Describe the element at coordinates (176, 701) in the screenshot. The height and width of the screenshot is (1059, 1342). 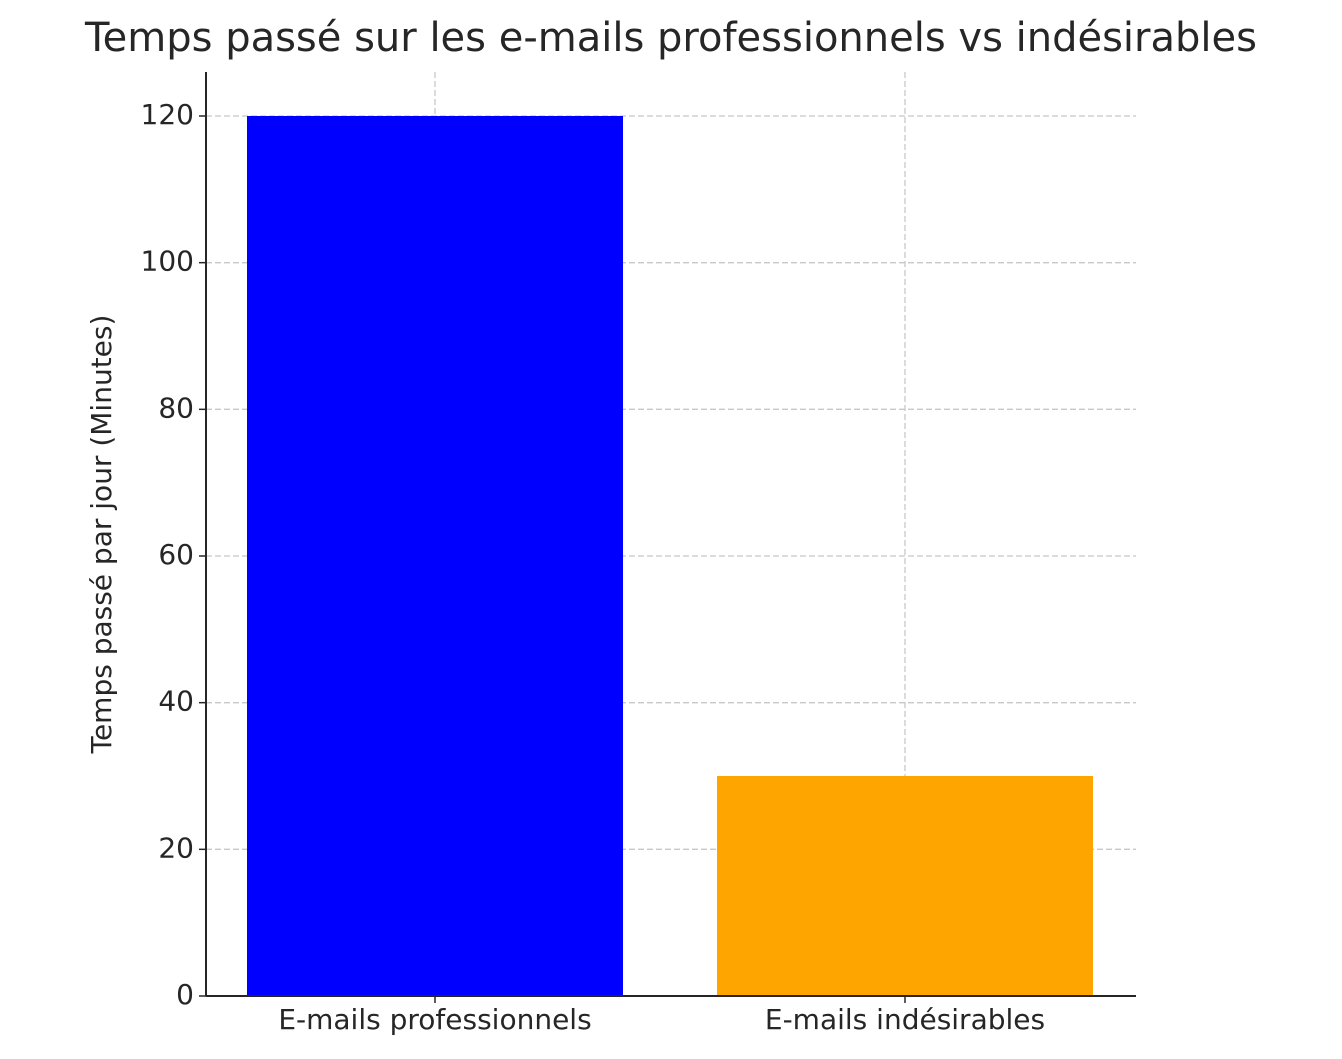
I see `y-tick-label: 40` at that location.